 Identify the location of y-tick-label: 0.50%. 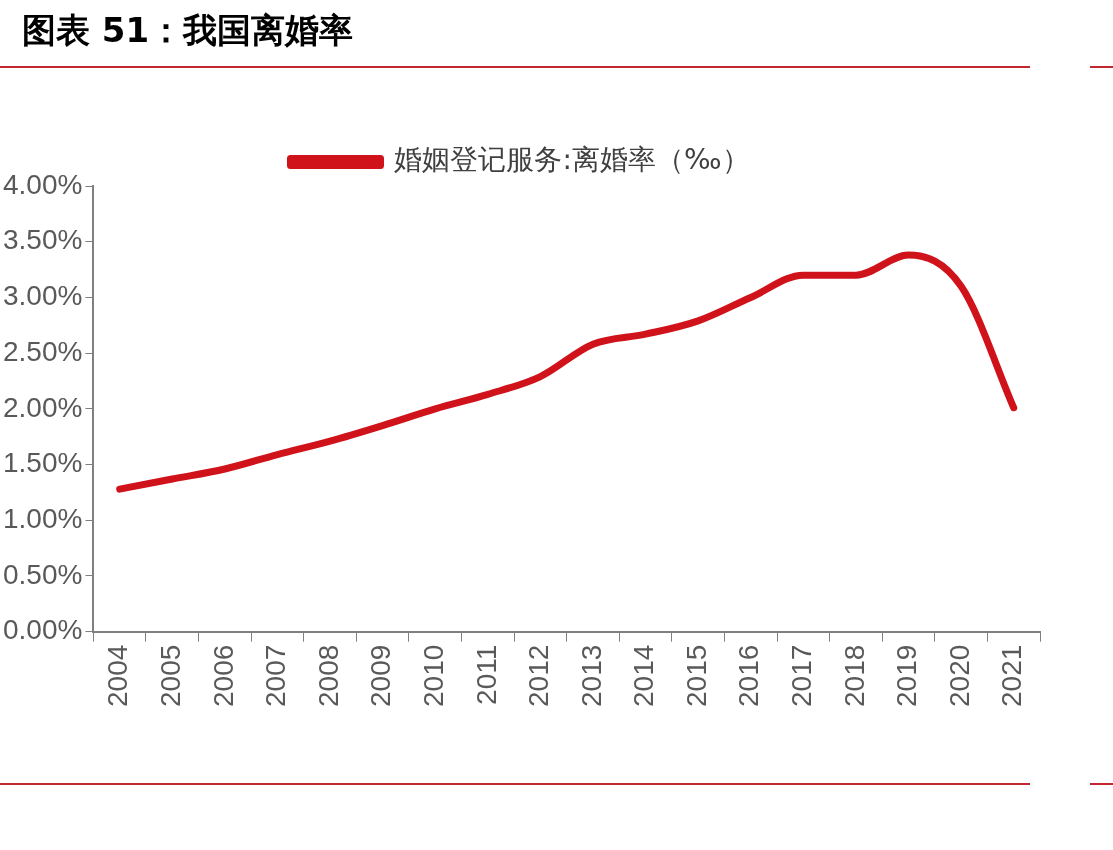
(42, 574).